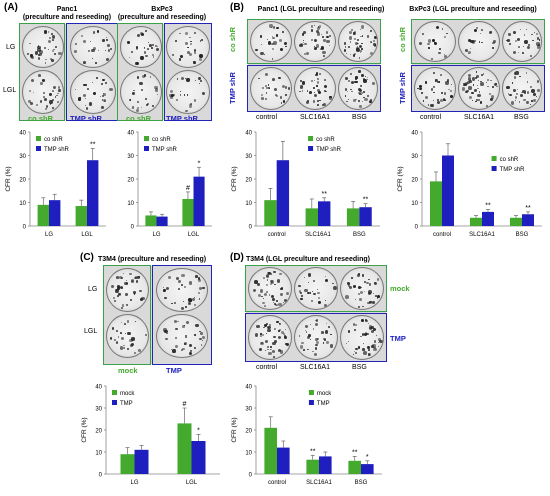 This screenshot has height=496, width=550. What do you see at coordinates (321, 9) in the screenshot?
I see `panel-b-panc1-title: Panc1 (LGL preculture and reseeding)` at bounding box center [321, 9].